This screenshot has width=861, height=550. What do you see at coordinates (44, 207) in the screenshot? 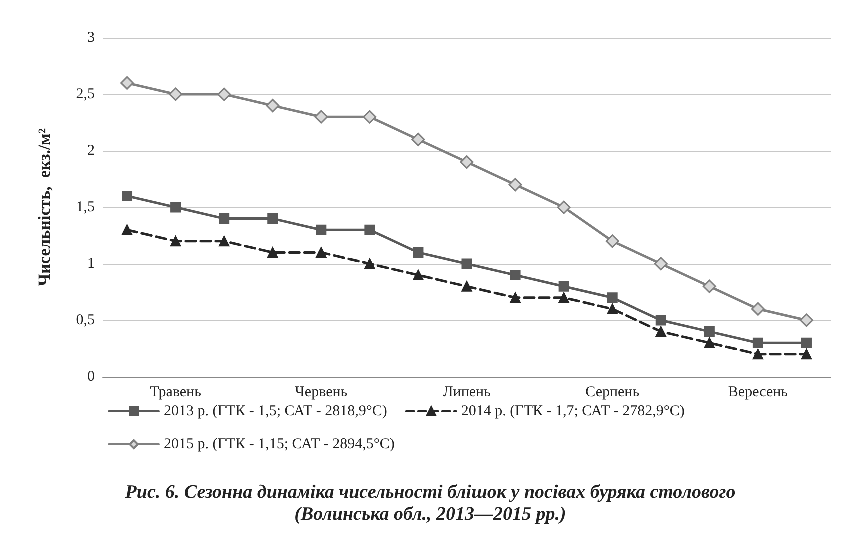
I see `y-axis-title: Чисельність, екз./м²` at bounding box center [44, 207].